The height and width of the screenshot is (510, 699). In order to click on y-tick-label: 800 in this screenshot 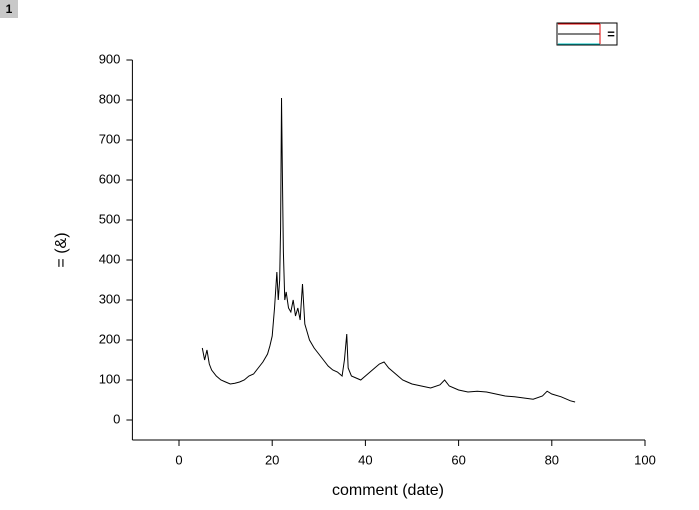, I will do `click(110, 98)`.